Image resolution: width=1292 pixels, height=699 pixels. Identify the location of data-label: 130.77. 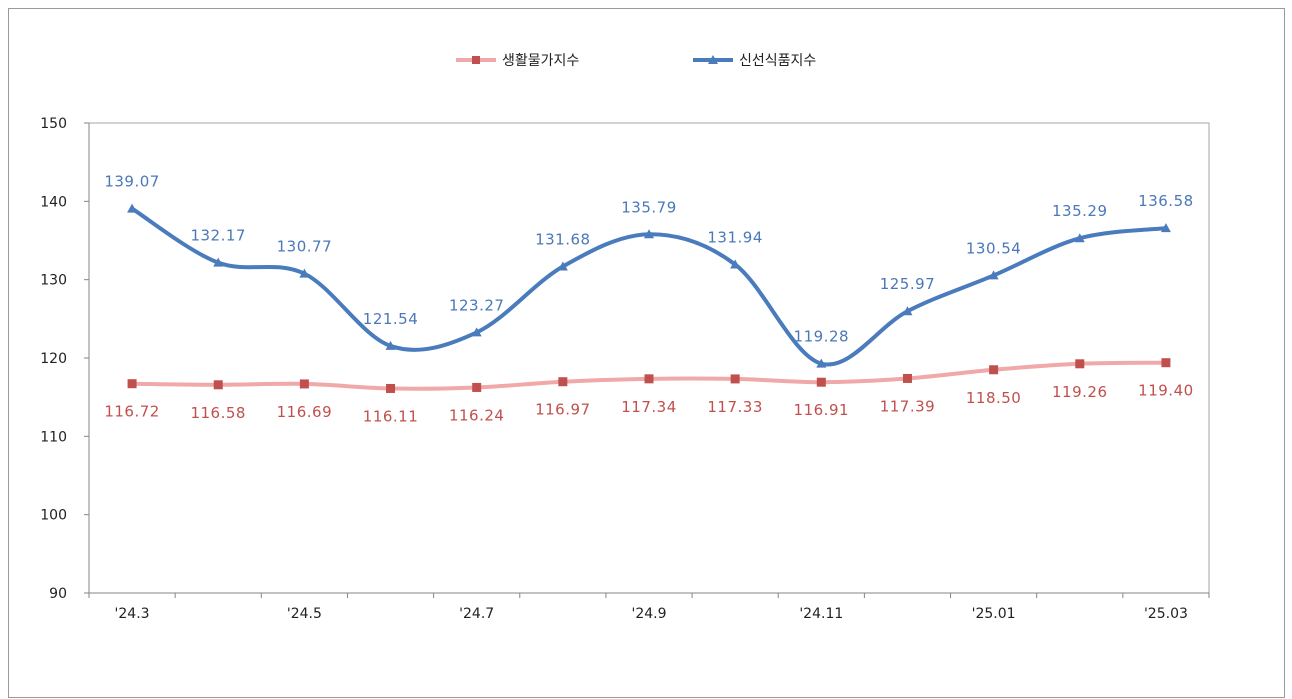
(305, 247).